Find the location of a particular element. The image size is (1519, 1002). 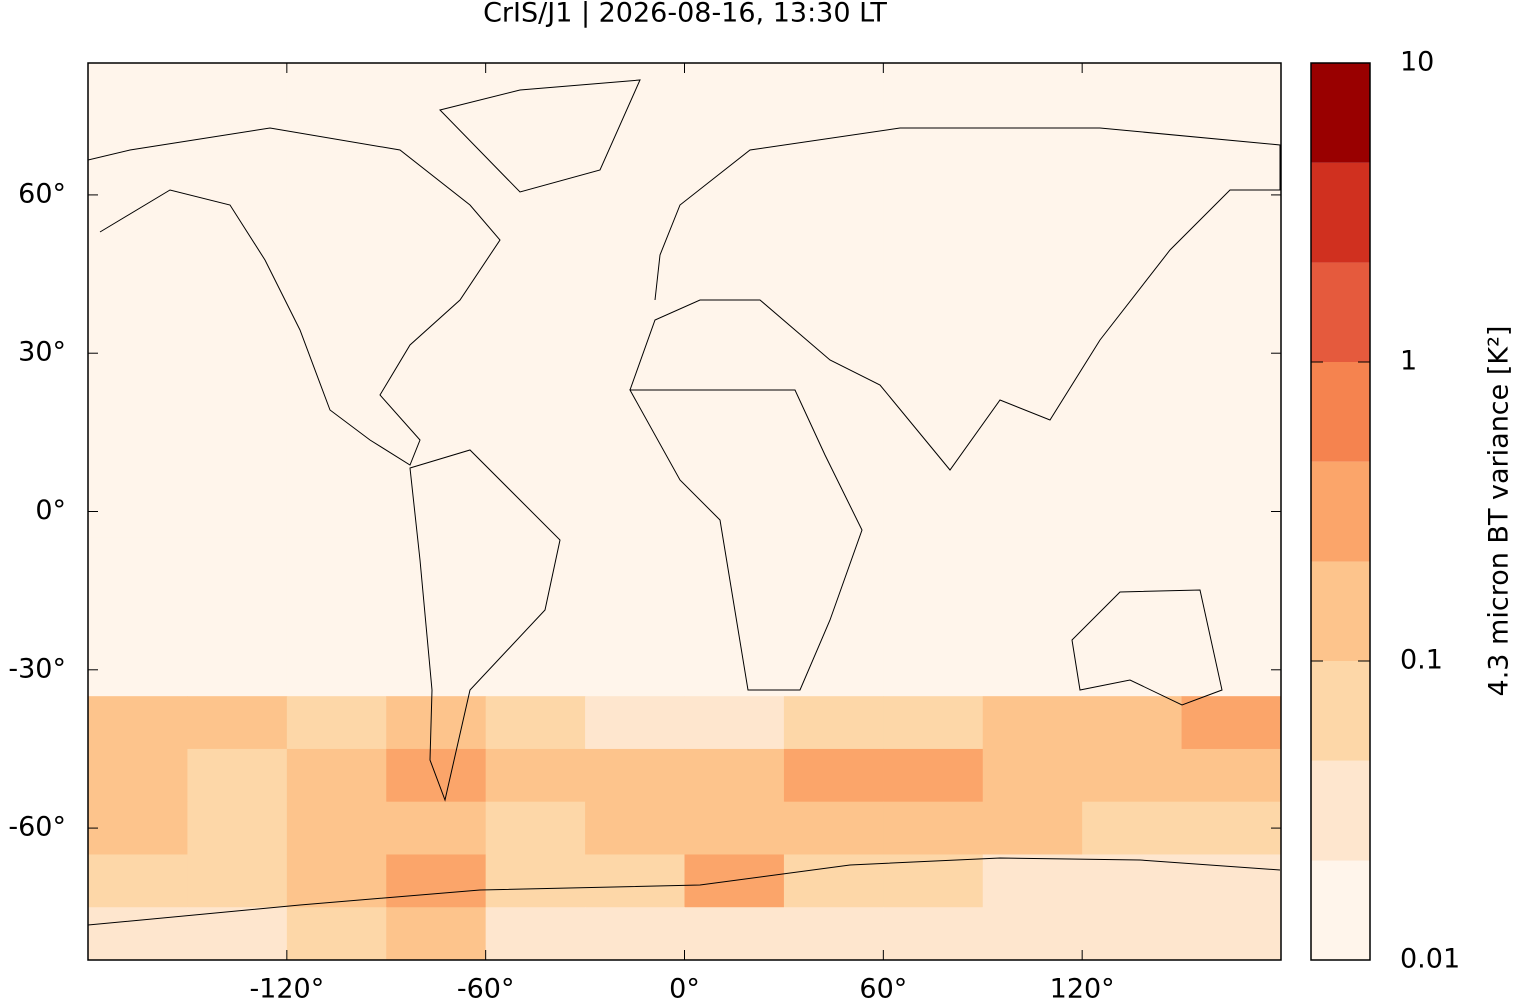

colorbar-frame is located at coordinates (1340, 511).